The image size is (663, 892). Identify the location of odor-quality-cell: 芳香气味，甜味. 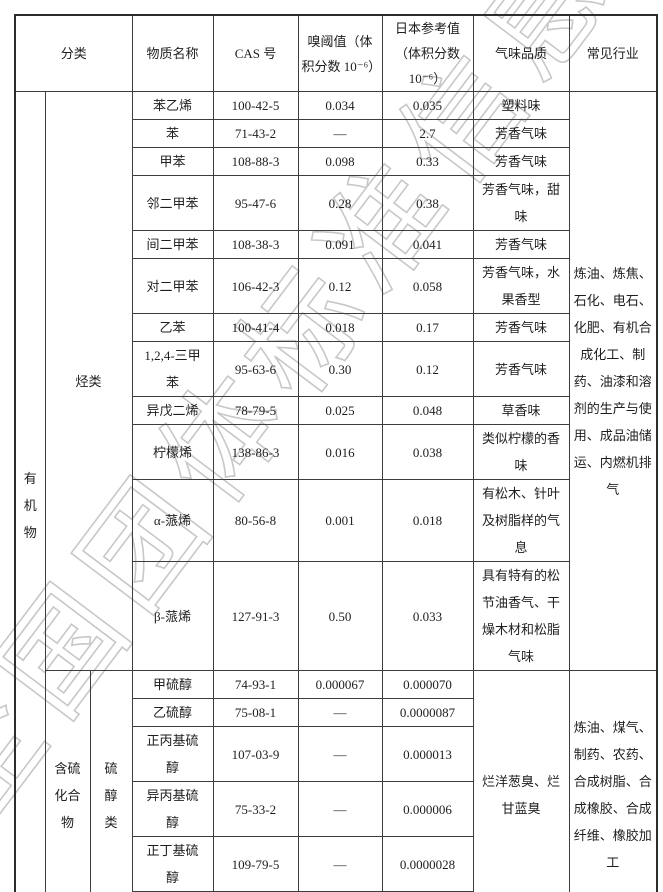
(521, 203).